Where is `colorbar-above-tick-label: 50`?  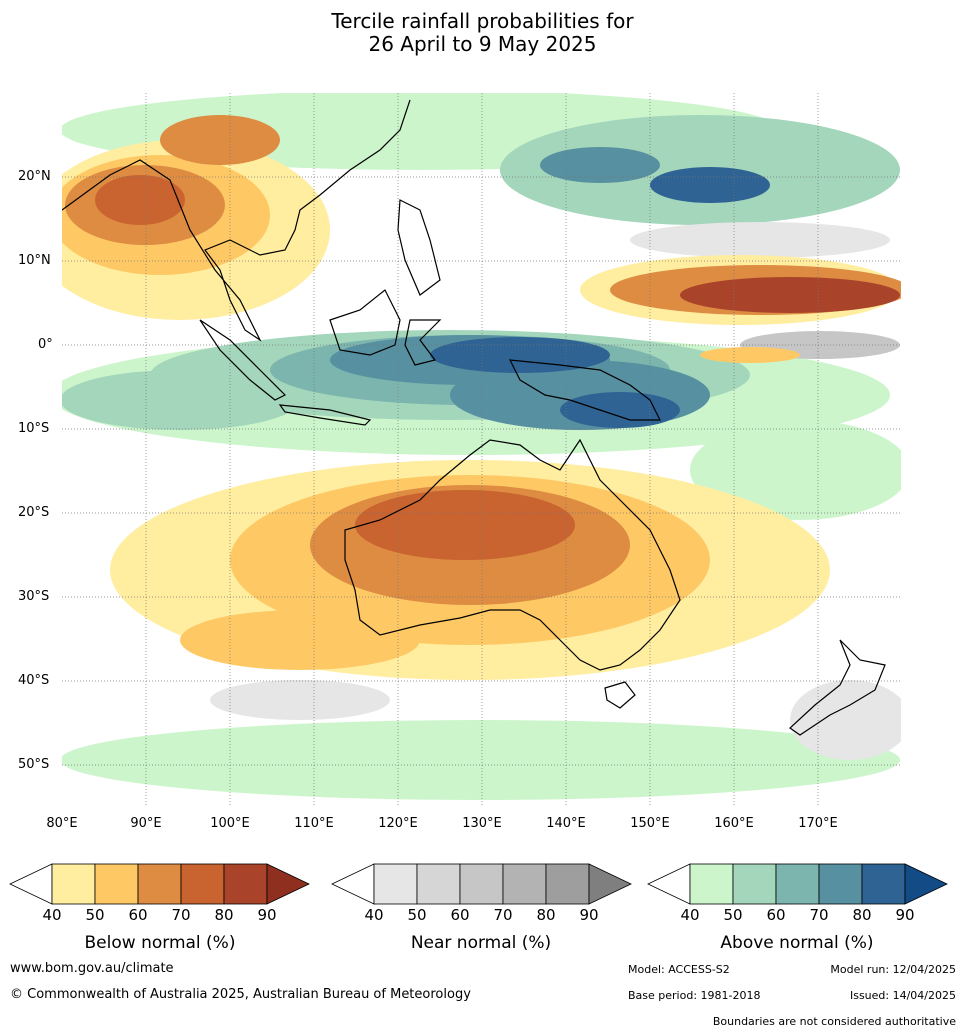 colorbar-above-tick-label: 50 is located at coordinates (733, 915).